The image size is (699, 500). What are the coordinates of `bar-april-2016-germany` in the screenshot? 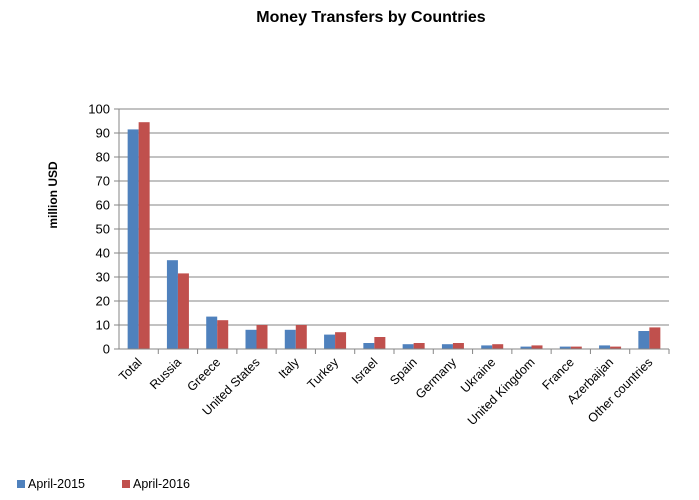 It's located at (458, 346).